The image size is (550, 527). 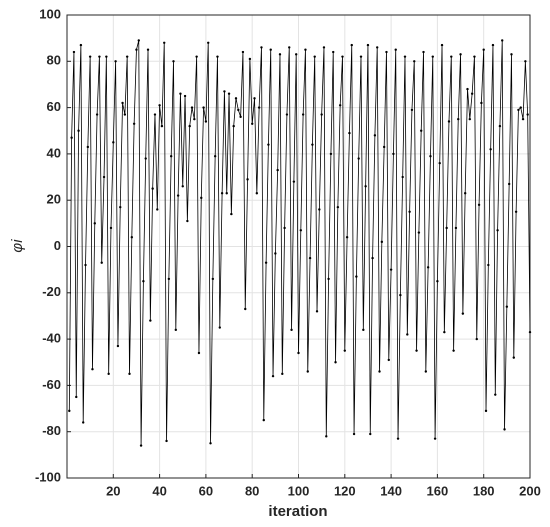 What do you see at coordinates (159, 490) in the screenshot?
I see `x-tick-label: 40` at bounding box center [159, 490].